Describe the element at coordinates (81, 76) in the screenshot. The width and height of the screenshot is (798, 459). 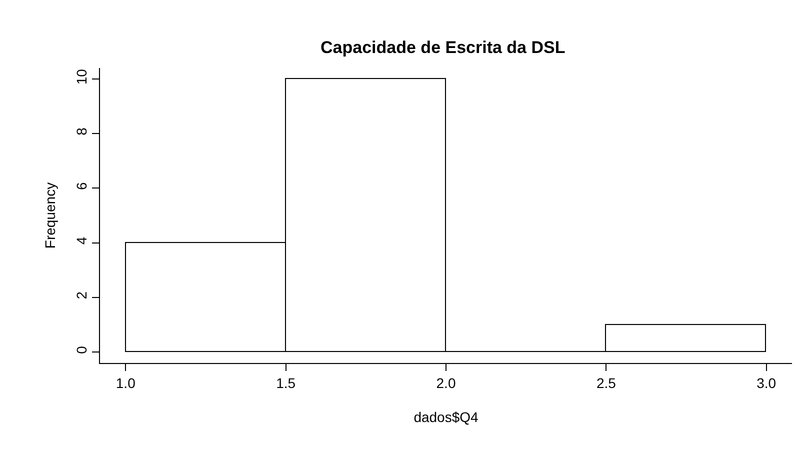
I see `y-tick-label: 10` at that location.